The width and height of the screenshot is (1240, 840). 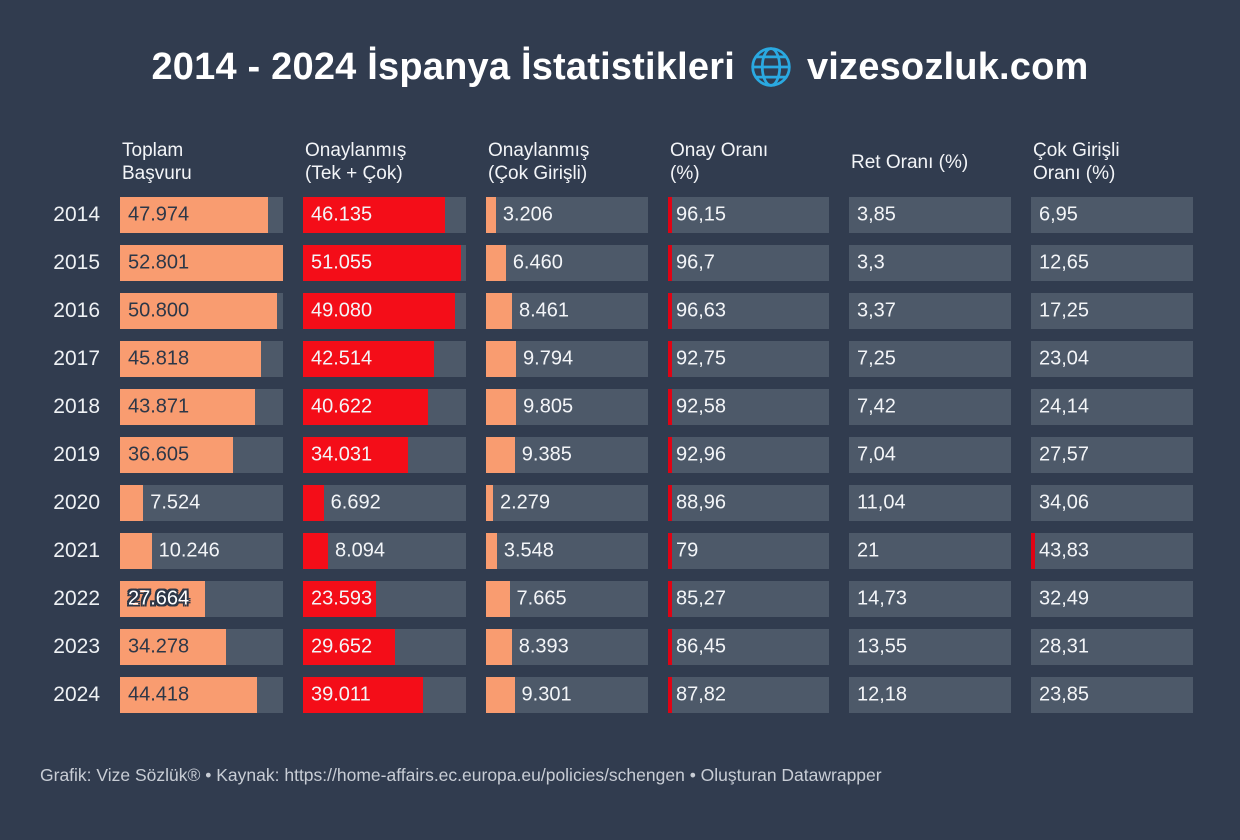 I want to click on cell-ret-orani: 3,3, so click(x=930, y=263).